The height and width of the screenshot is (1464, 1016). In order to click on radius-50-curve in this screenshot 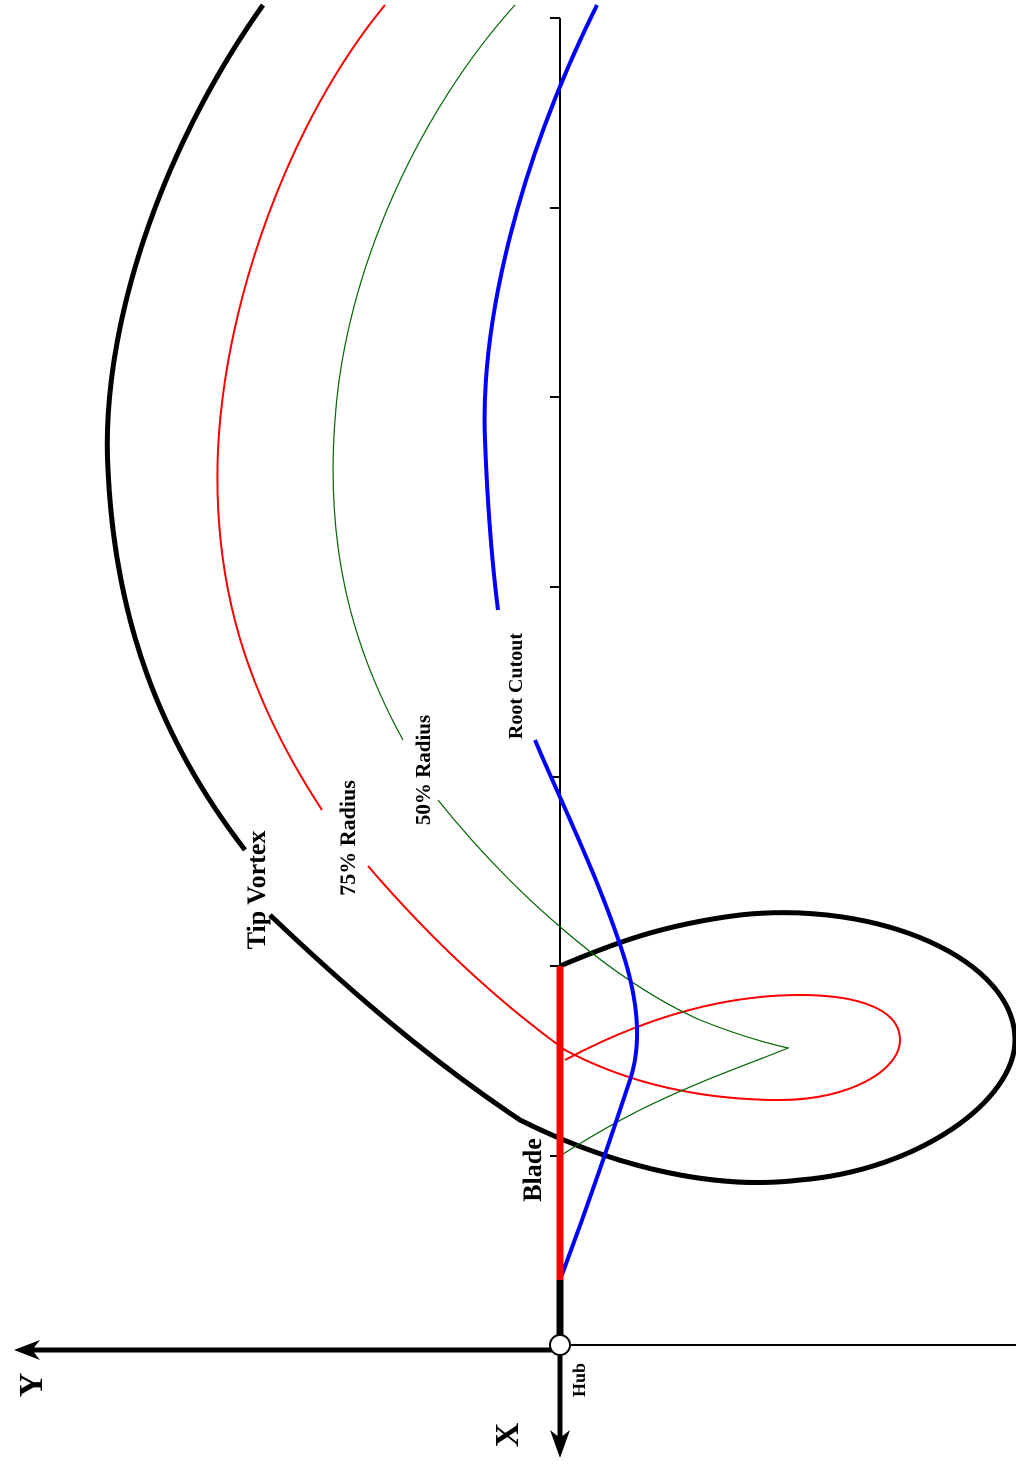, I will do `click(424, 372)`.